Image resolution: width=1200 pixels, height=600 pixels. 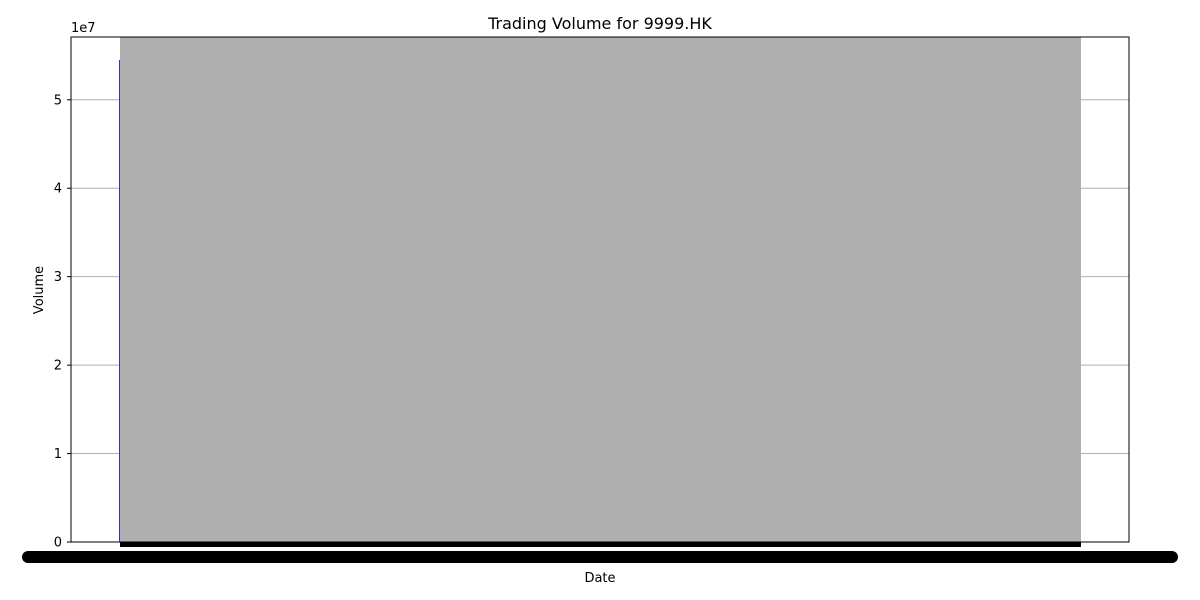 I want to click on x-tick-marks-band, so click(x=600, y=544).